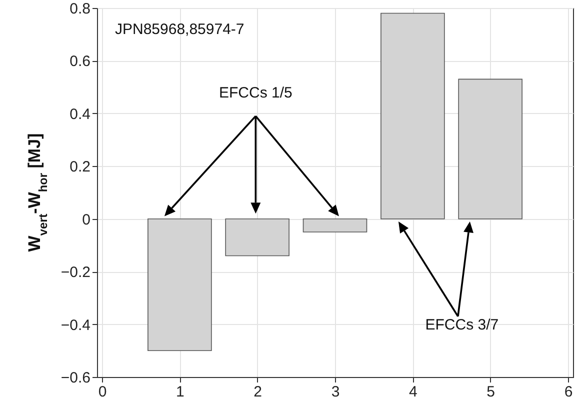  What do you see at coordinates (102, 392) in the screenshot?
I see `x-tick-label: 0` at bounding box center [102, 392].